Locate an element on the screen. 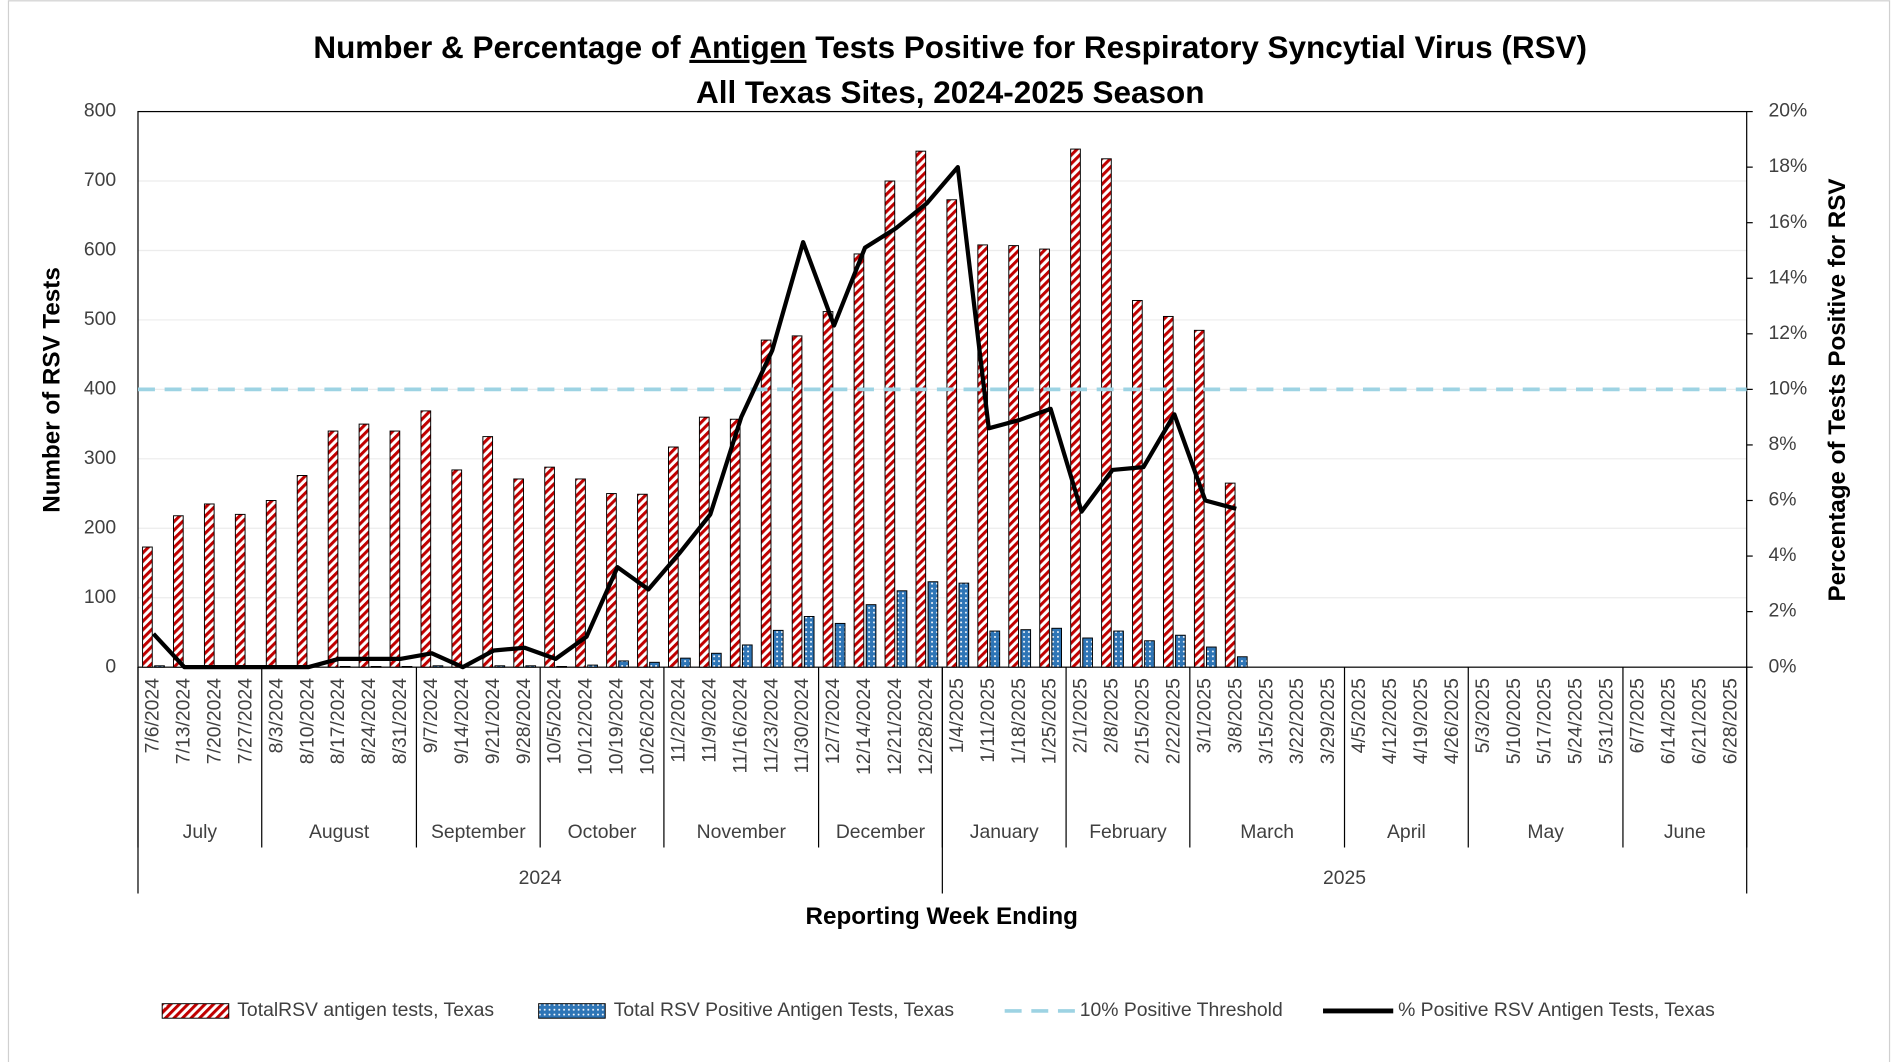  y2-tick-label: 6% is located at coordinates (1782, 500).